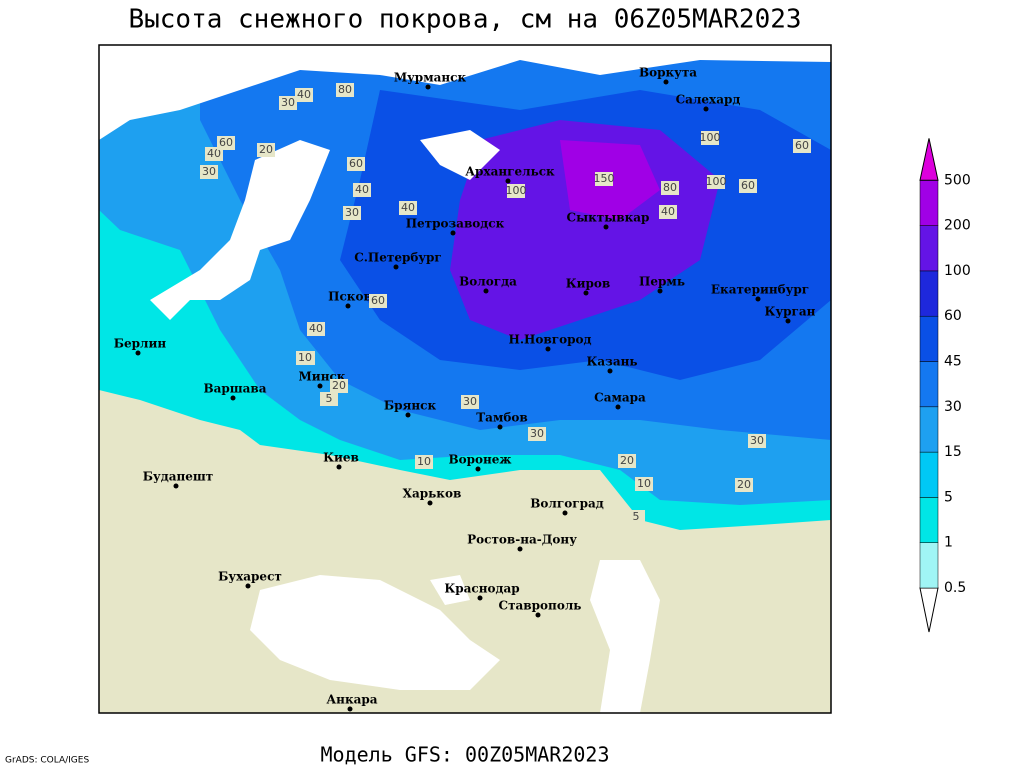 This screenshot has width=1024, height=772. What do you see at coordinates (398, 258) in the screenshot?
I see `city-label: С.Петербург` at bounding box center [398, 258].